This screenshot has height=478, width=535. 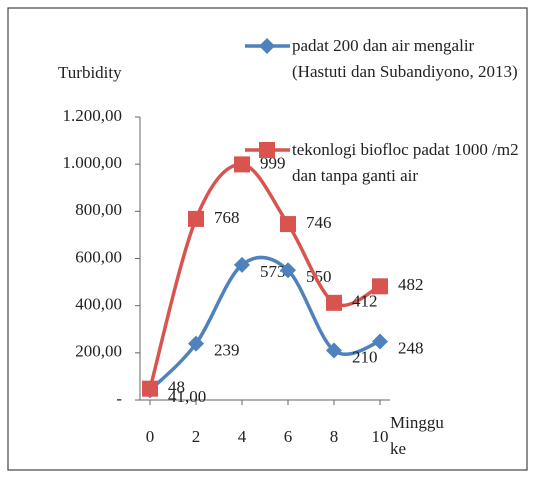 I want to click on y-tick-label: 600,00, so click(x=98, y=256).